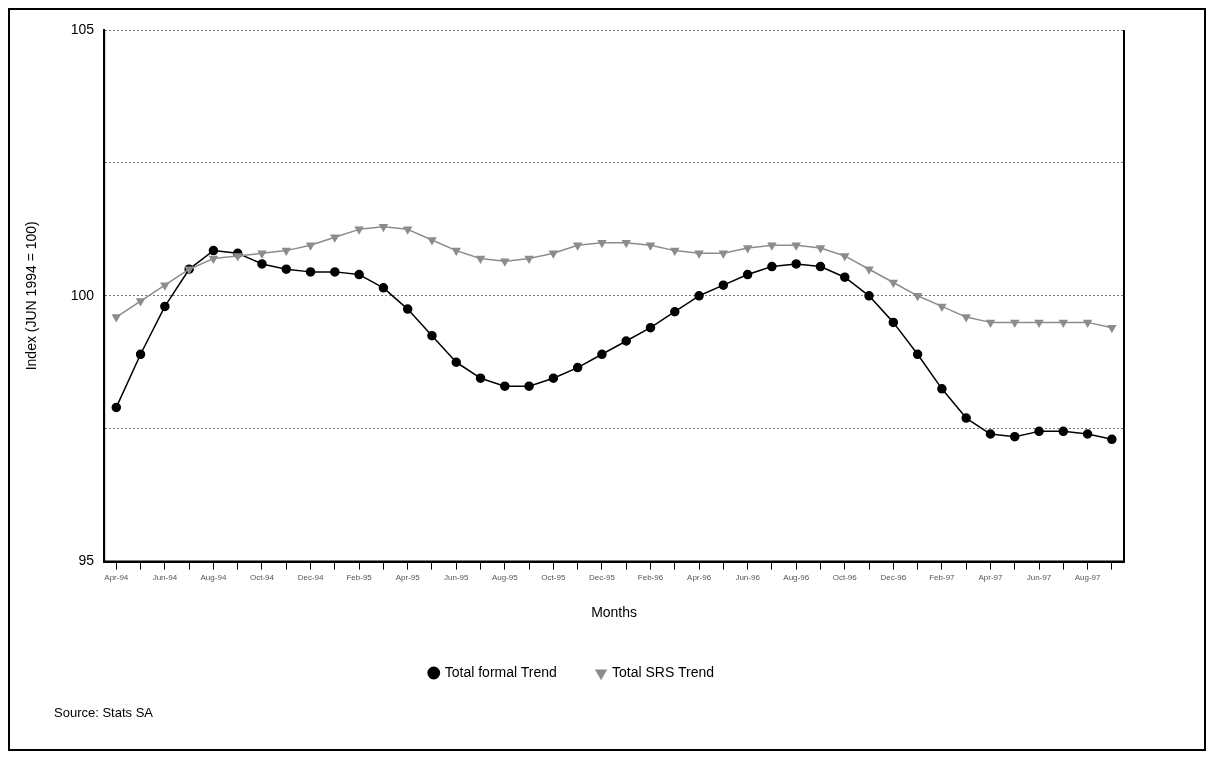 The width and height of the screenshot is (1218, 763). What do you see at coordinates (1039, 577) in the screenshot?
I see `x-tick-label: Jun-97` at bounding box center [1039, 577].